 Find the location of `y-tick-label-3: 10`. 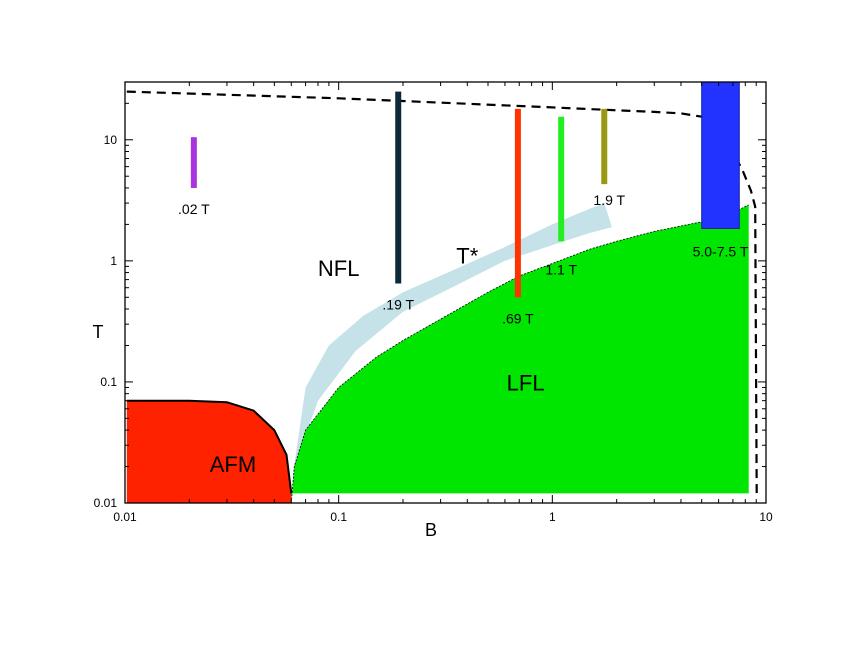

y-tick-label-3: 10 is located at coordinates (111, 140).